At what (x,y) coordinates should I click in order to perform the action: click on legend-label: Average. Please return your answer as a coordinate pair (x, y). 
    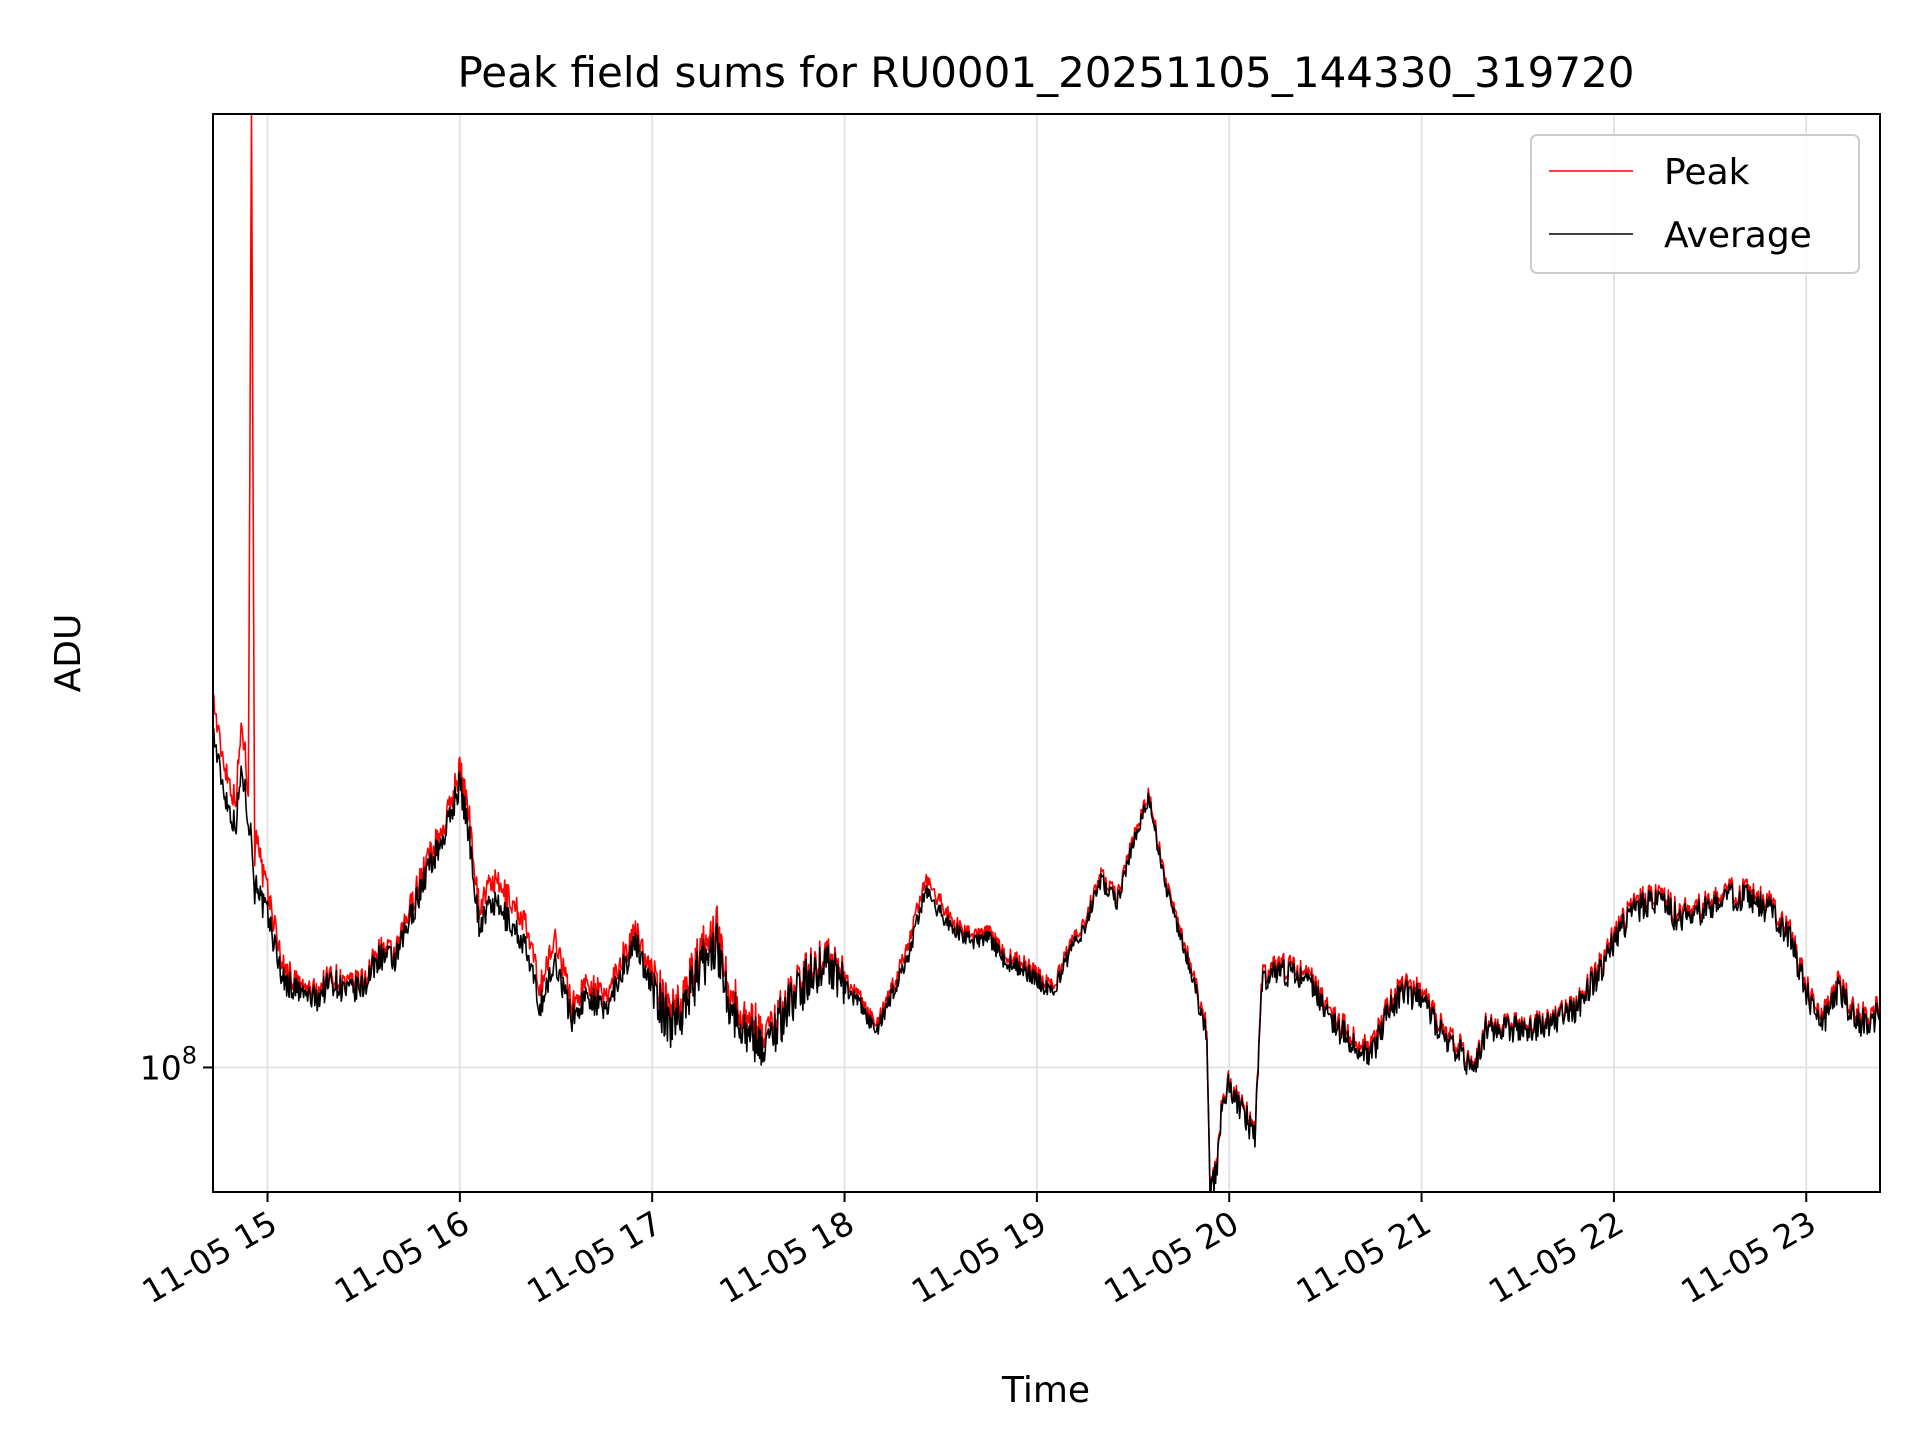
    Looking at the image, I should click on (1738, 235).